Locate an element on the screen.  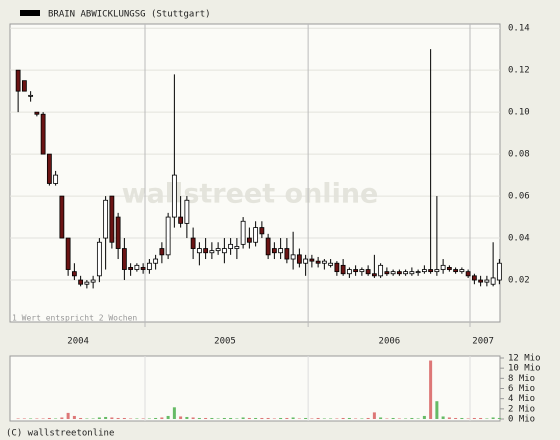
y-tick-label: 0.06 is located at coordinates (519, 197).